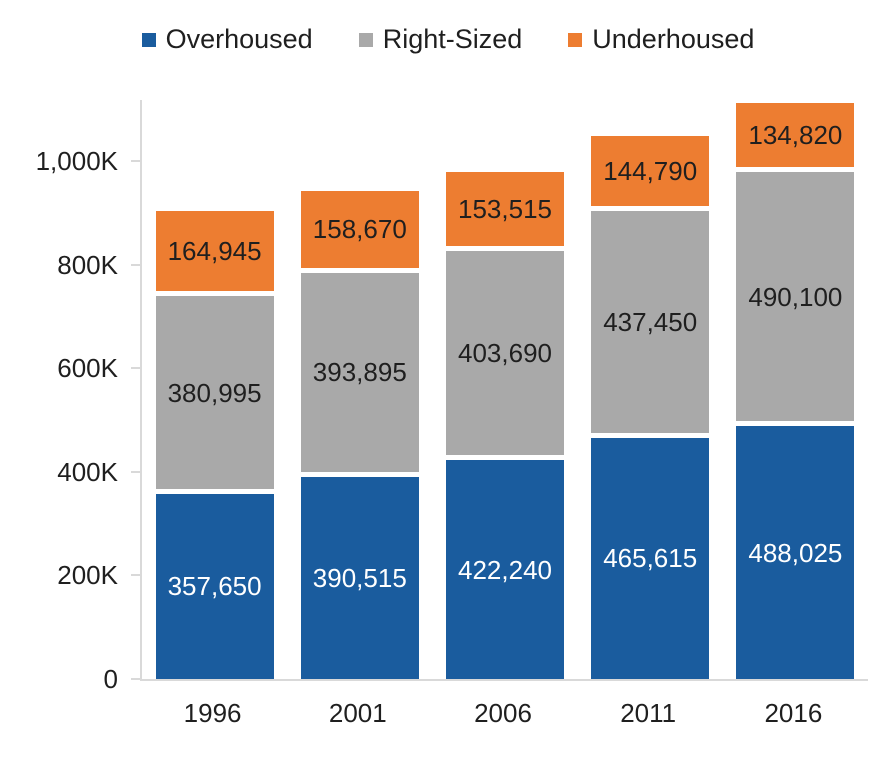 The height and width of the screenshot is (758, 896). I want to click on legend-label: Right-Sized, so click(452, 39).